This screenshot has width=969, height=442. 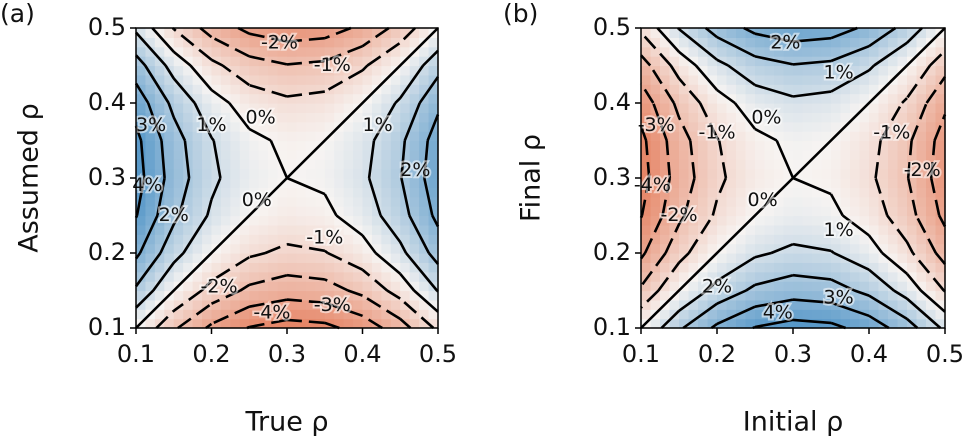 I want to click on y-tick-label: 0.5, so click(x=107, y=27).